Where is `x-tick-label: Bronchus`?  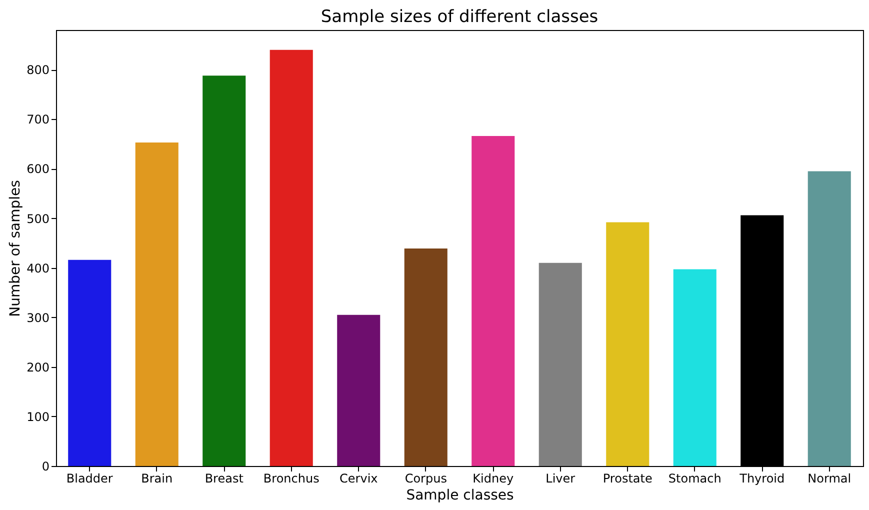
x-tick-label: Bronchus is located at coordinates (291, 479).